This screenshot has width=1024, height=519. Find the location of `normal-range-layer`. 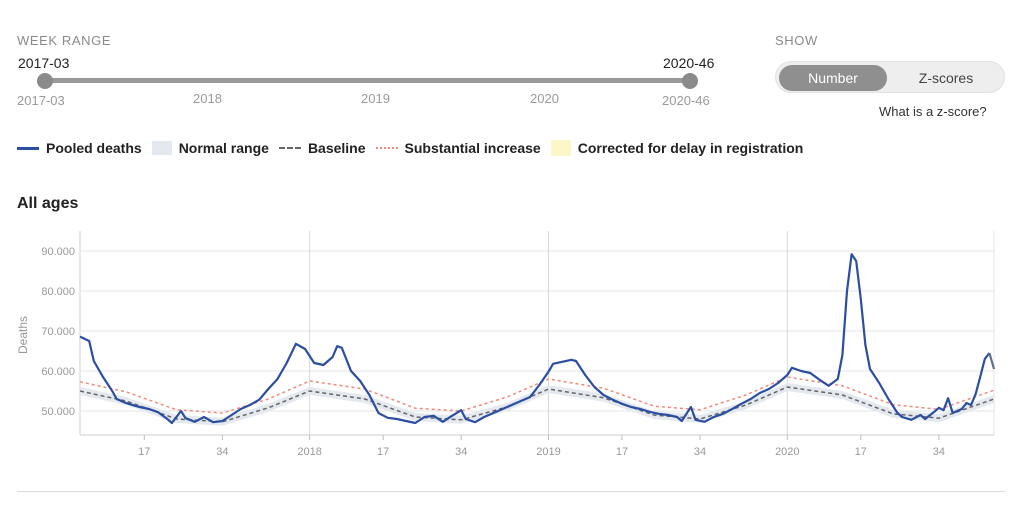

normal-range-layer is located at coordinates (537, 404).